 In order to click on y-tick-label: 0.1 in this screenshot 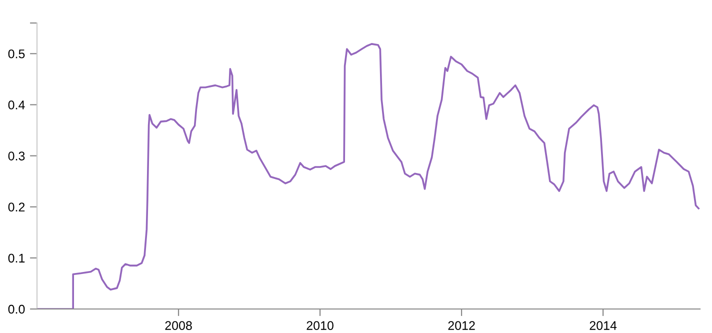, I will do `click(16, 258)`.